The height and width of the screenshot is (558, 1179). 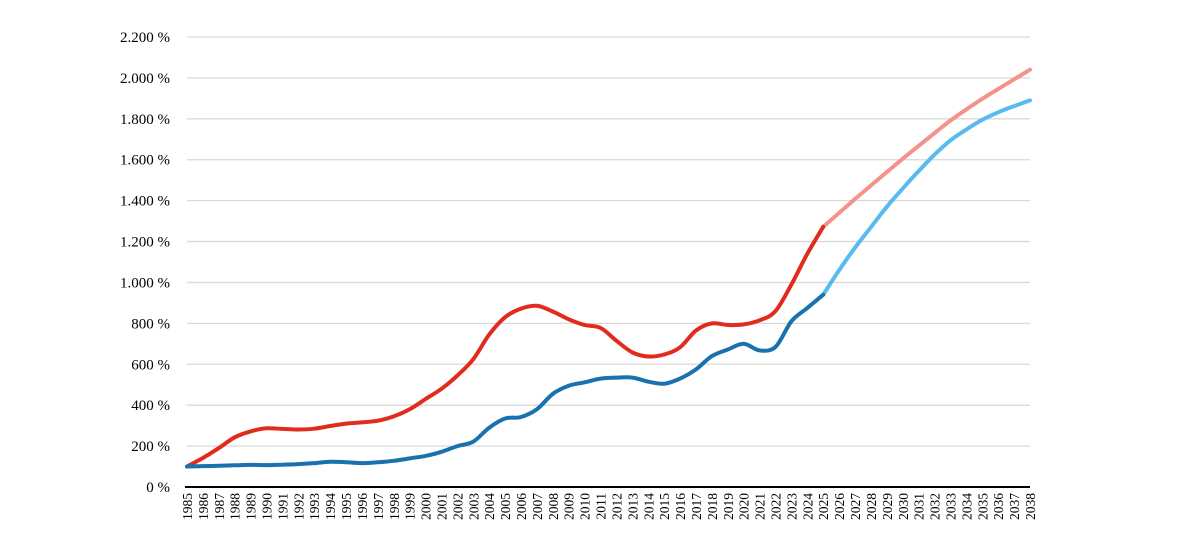 I want to click on x-axis-tick-label: 2008, so click(x=553, y=506).